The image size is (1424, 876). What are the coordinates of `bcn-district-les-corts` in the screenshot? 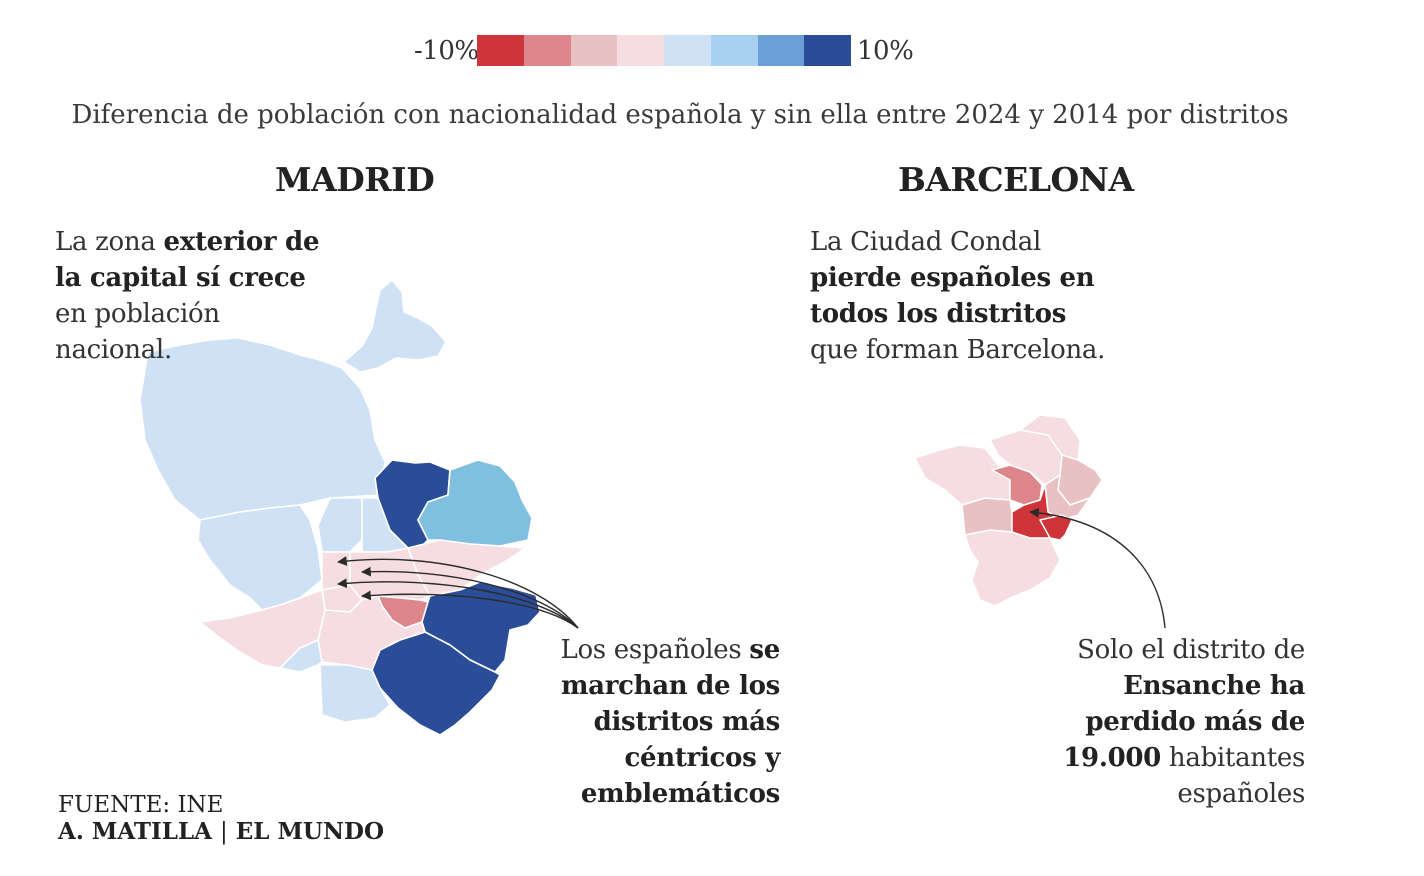 It's located at (987, 516).